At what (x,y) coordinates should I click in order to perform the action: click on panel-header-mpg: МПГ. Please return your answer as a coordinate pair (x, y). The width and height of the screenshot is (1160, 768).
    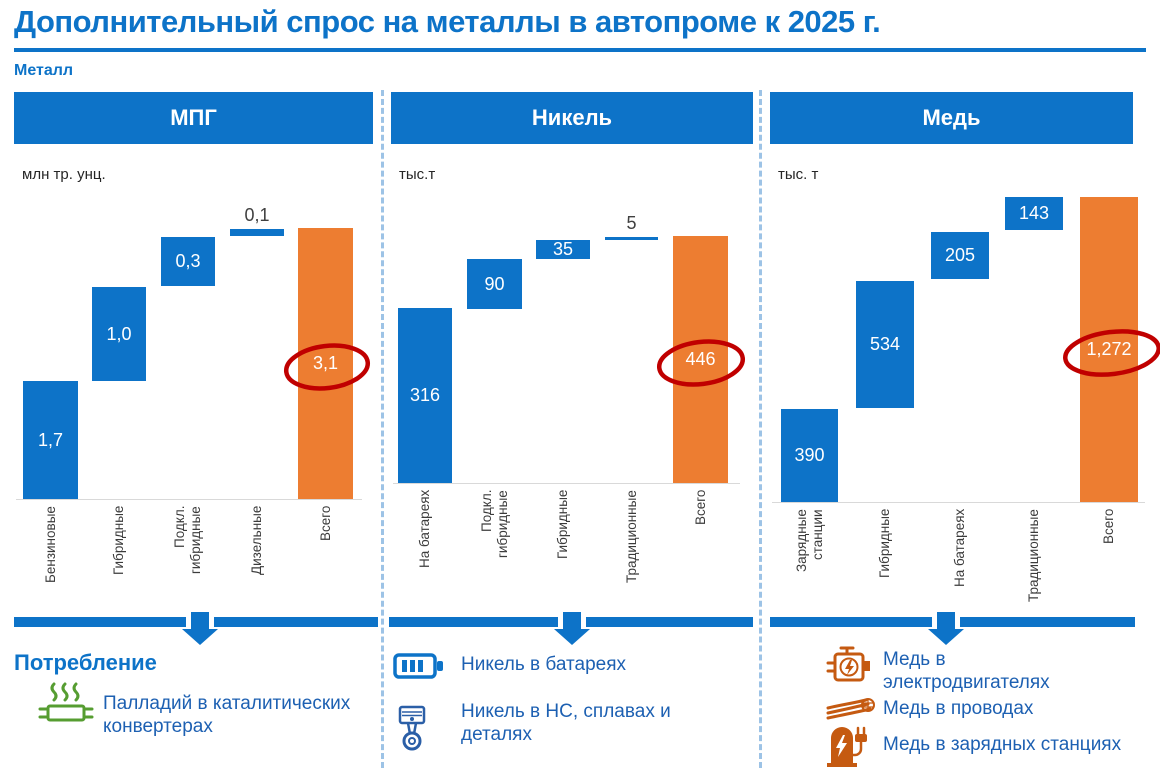
    Looking at the image, I should click on (193, 118).